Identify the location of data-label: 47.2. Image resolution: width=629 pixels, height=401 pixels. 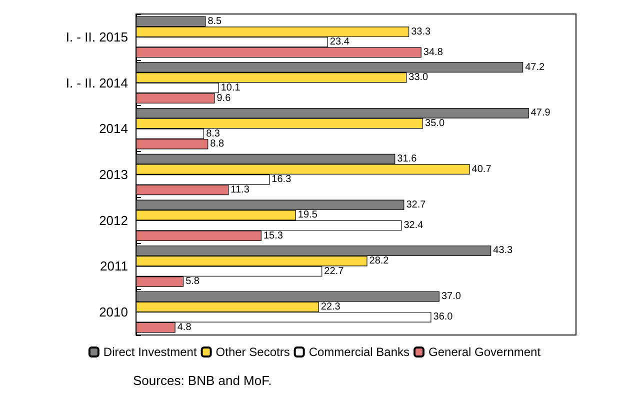
(535, 67).